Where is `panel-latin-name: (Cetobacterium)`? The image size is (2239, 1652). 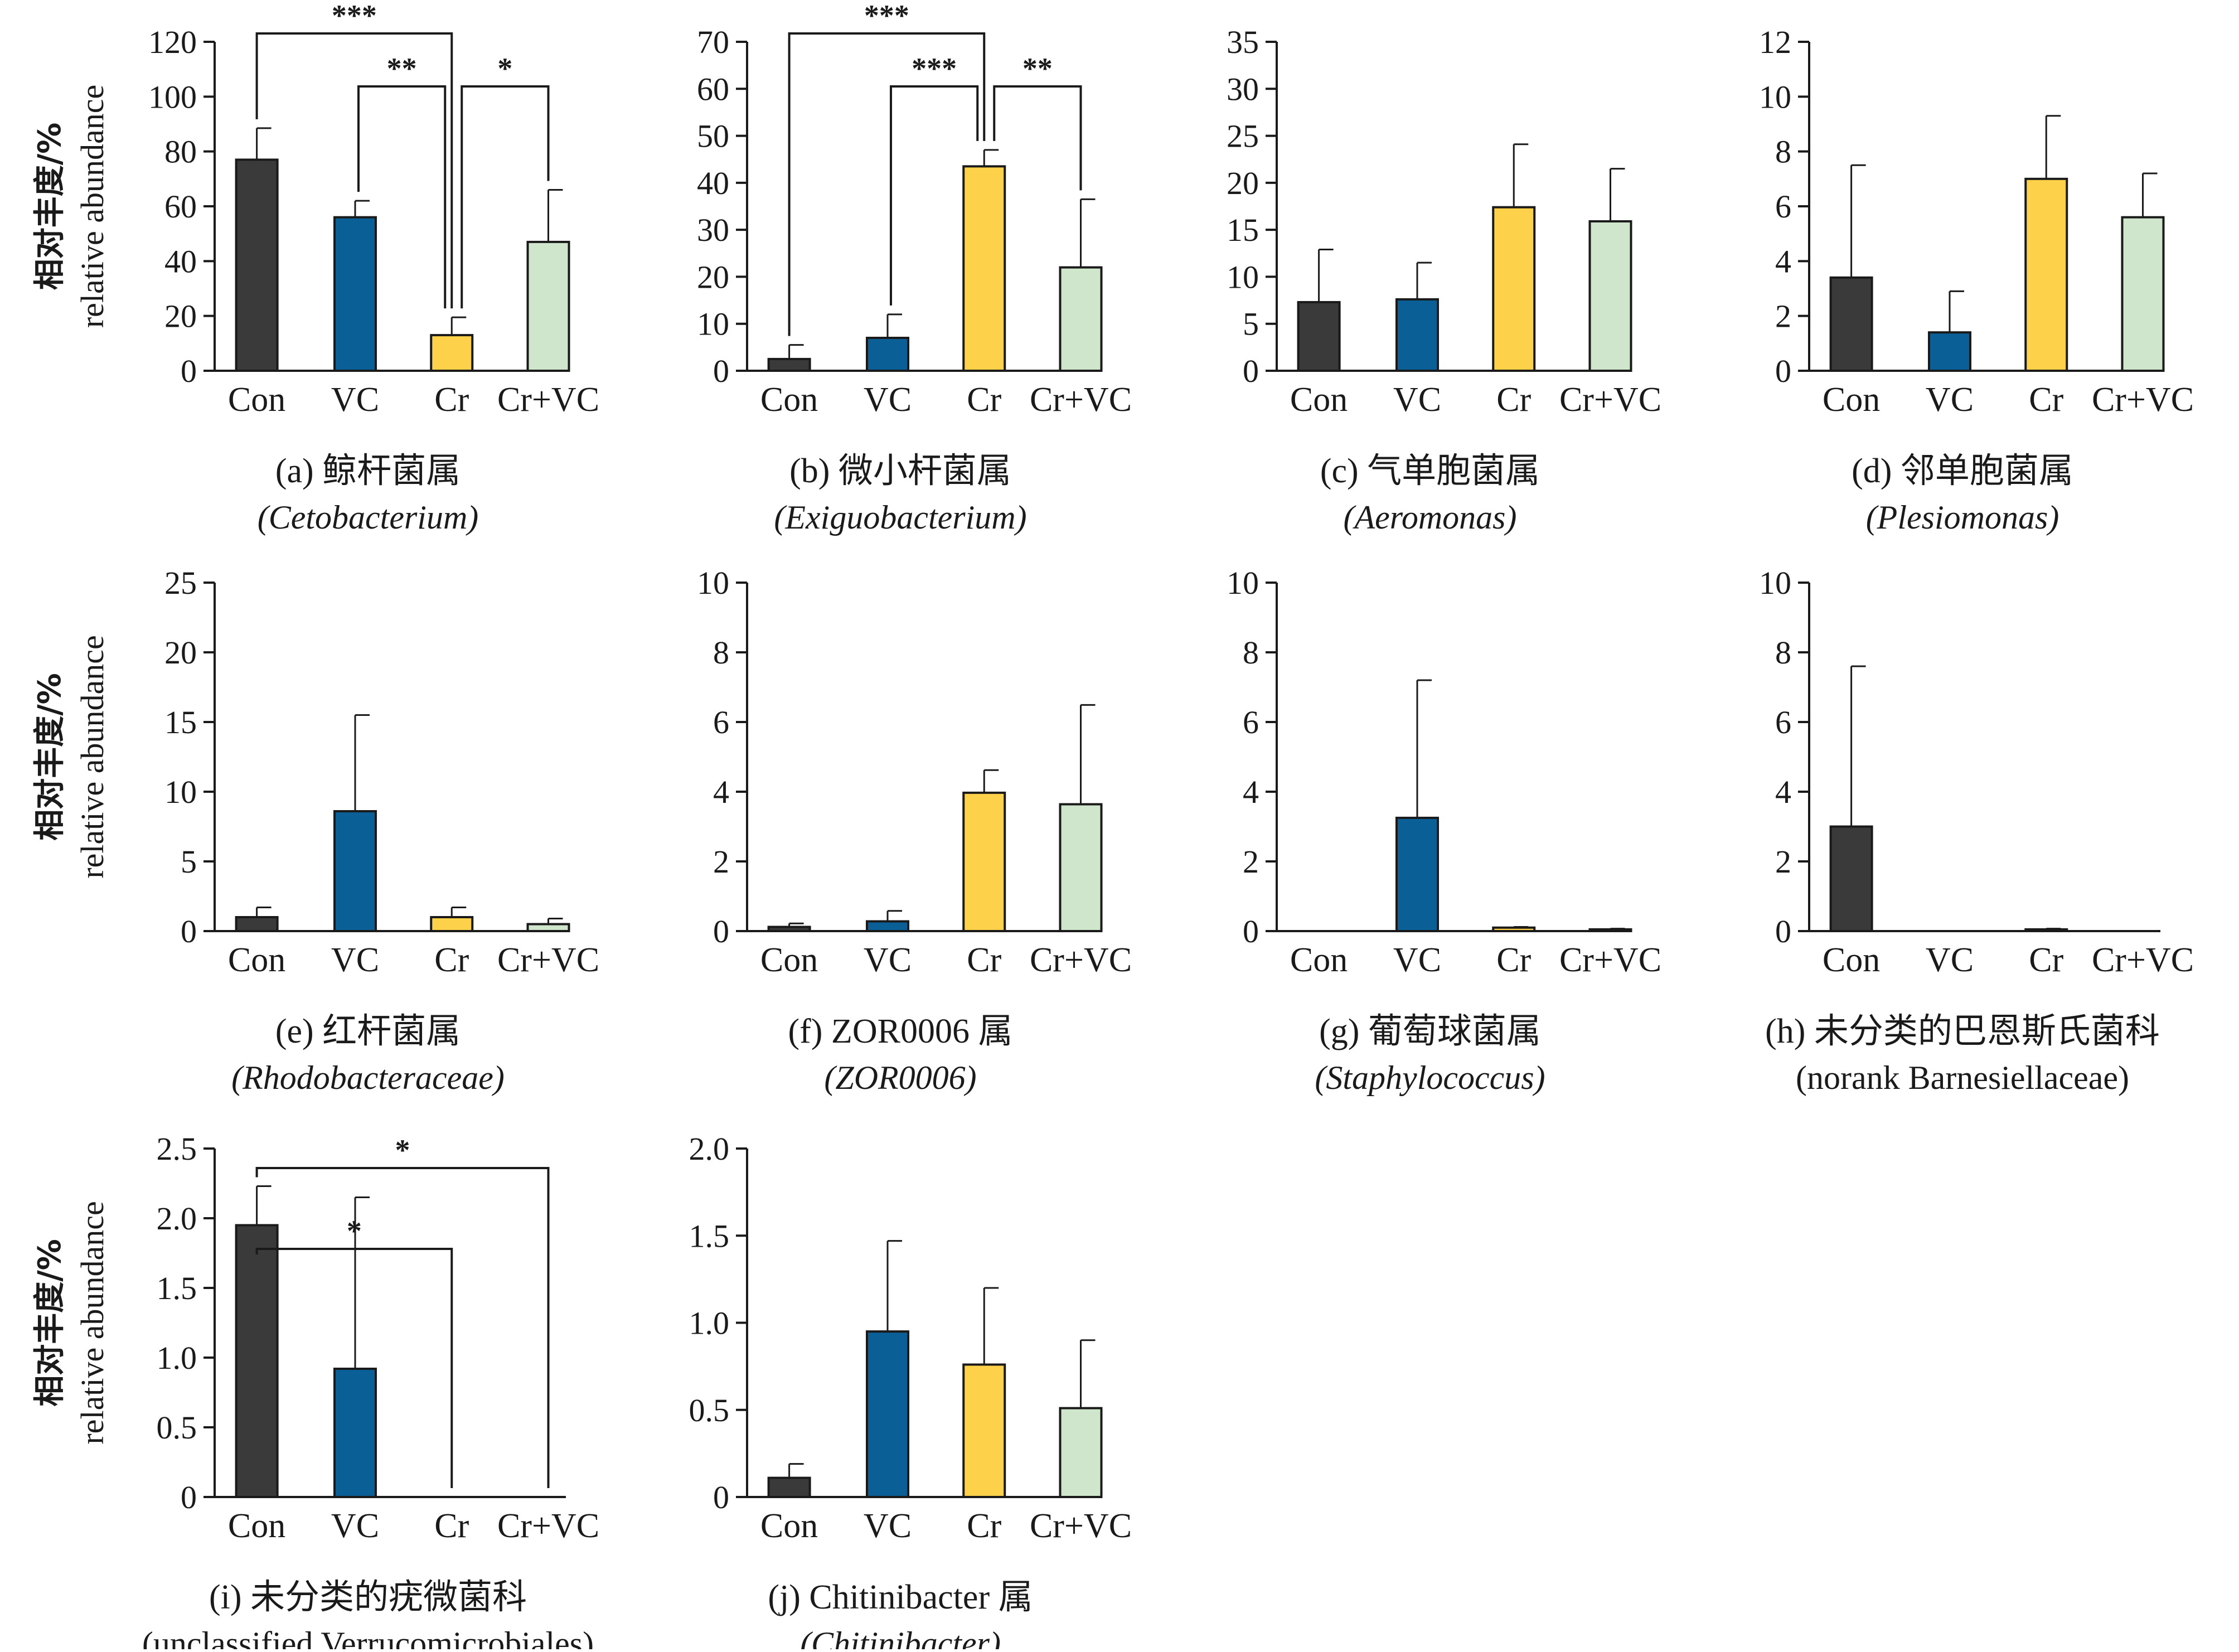 panel-latin-name: (Cetobacterium) is located at coordinates (368, 517).